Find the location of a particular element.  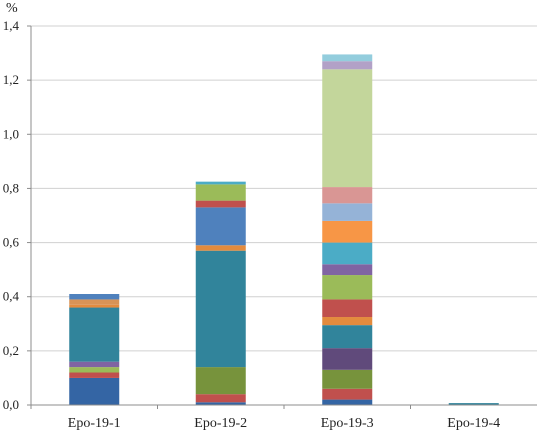

y-tick-label: 0,8 is located at coordinates (11, 187).